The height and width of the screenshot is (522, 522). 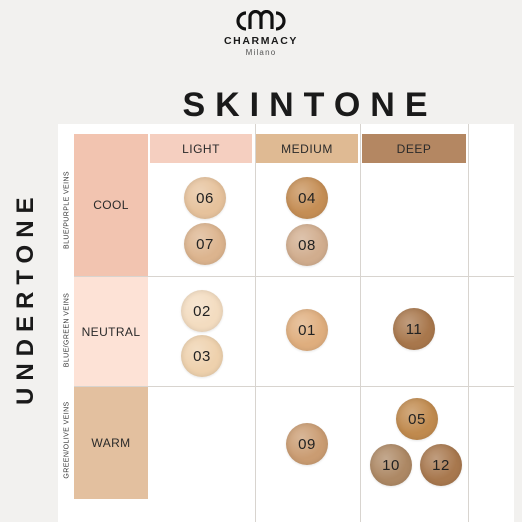 What do you see at coordinates (391, 465) in the screenshot?
I see `shade-swatch-10: 10` at bounding box center [391, 465].